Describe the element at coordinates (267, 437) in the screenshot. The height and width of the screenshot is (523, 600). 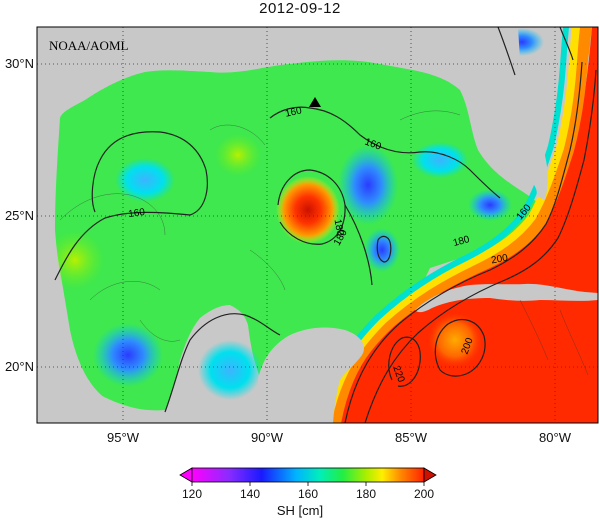
I see `lon-tick-label: 90°W` at that location.